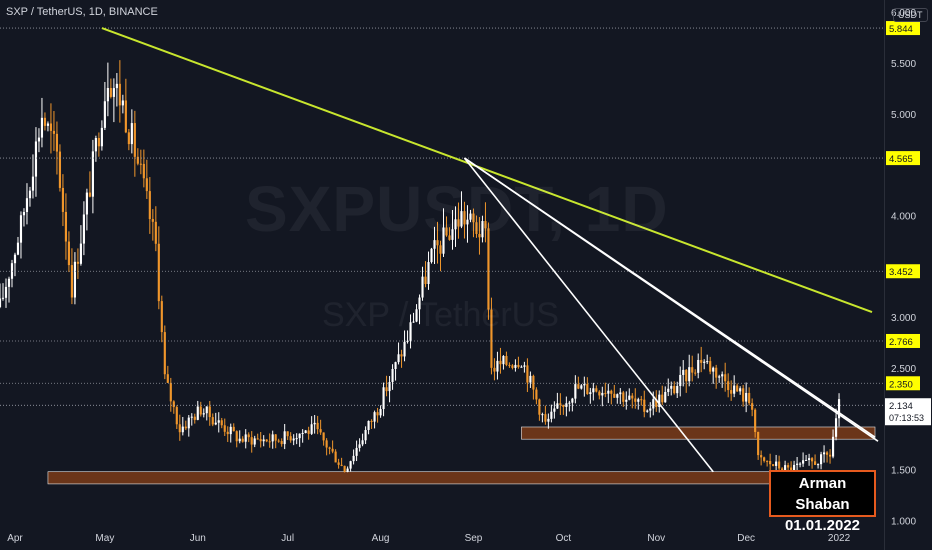 The image size is (932, 550). Describe the element at coordinates (104, 538) in the screenshot. I see `x-tick-label: May` at that location.